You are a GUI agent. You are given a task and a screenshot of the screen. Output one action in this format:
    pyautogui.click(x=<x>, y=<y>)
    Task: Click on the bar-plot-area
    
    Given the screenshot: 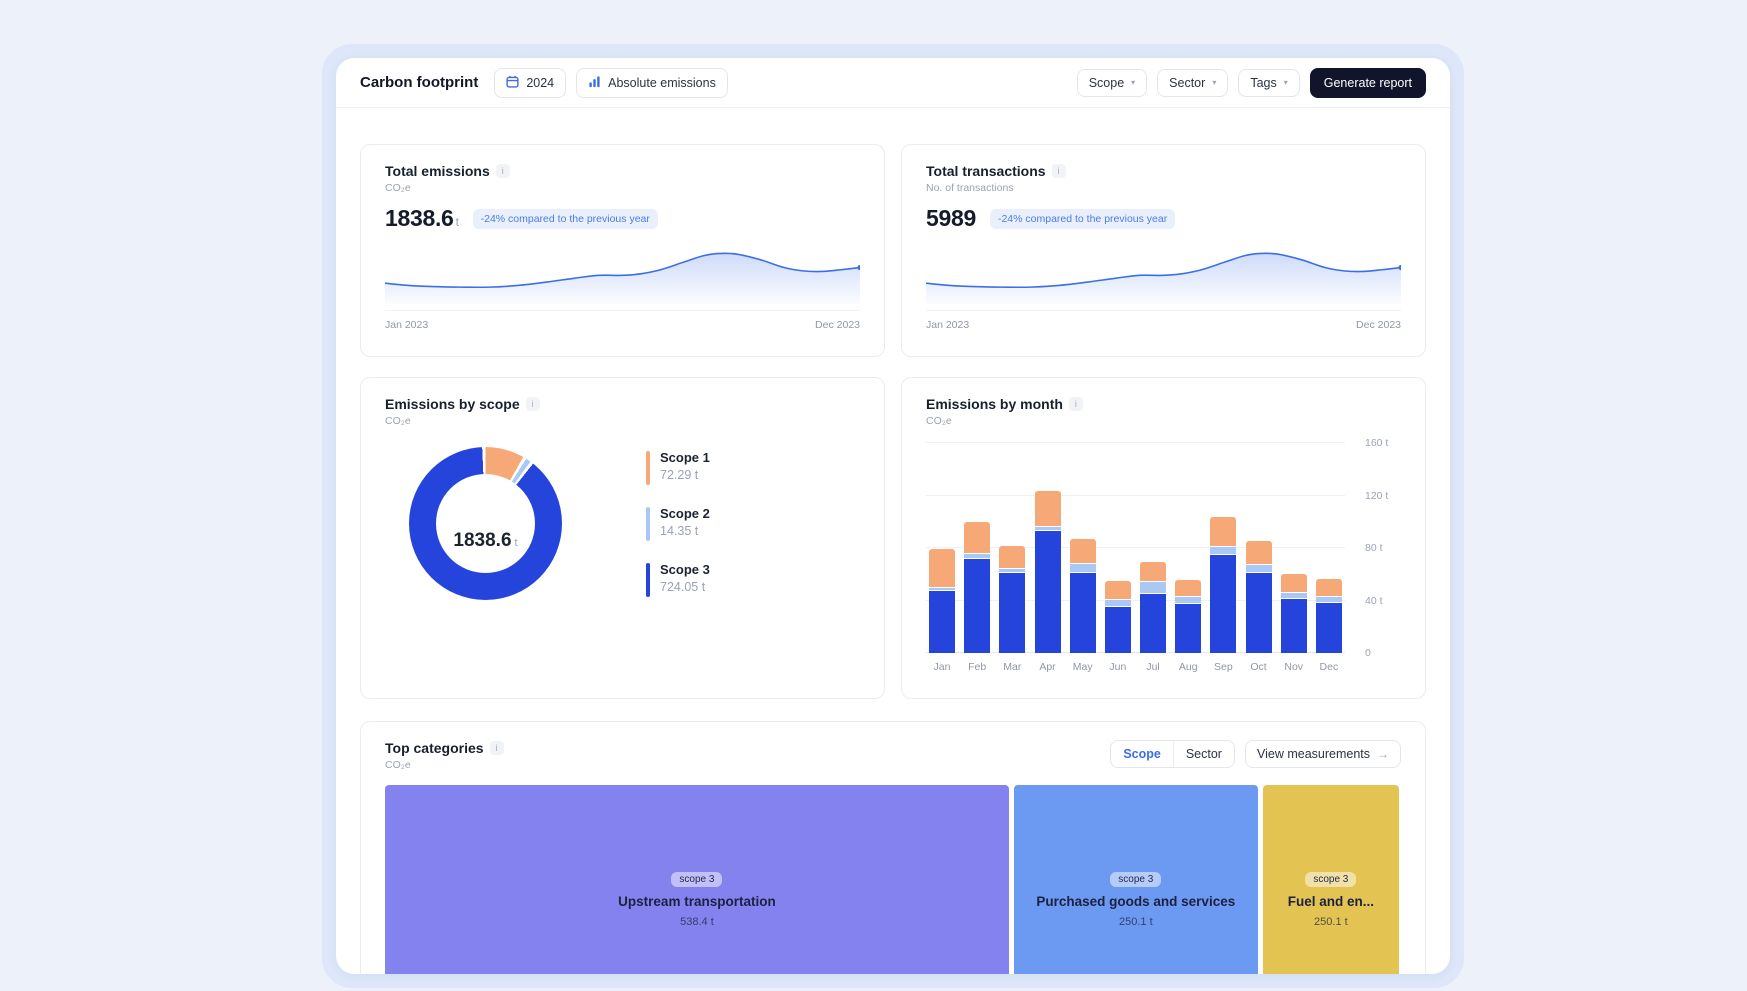 What is the action you would take?
    pyautogui.click(x=1135, y=547)
    